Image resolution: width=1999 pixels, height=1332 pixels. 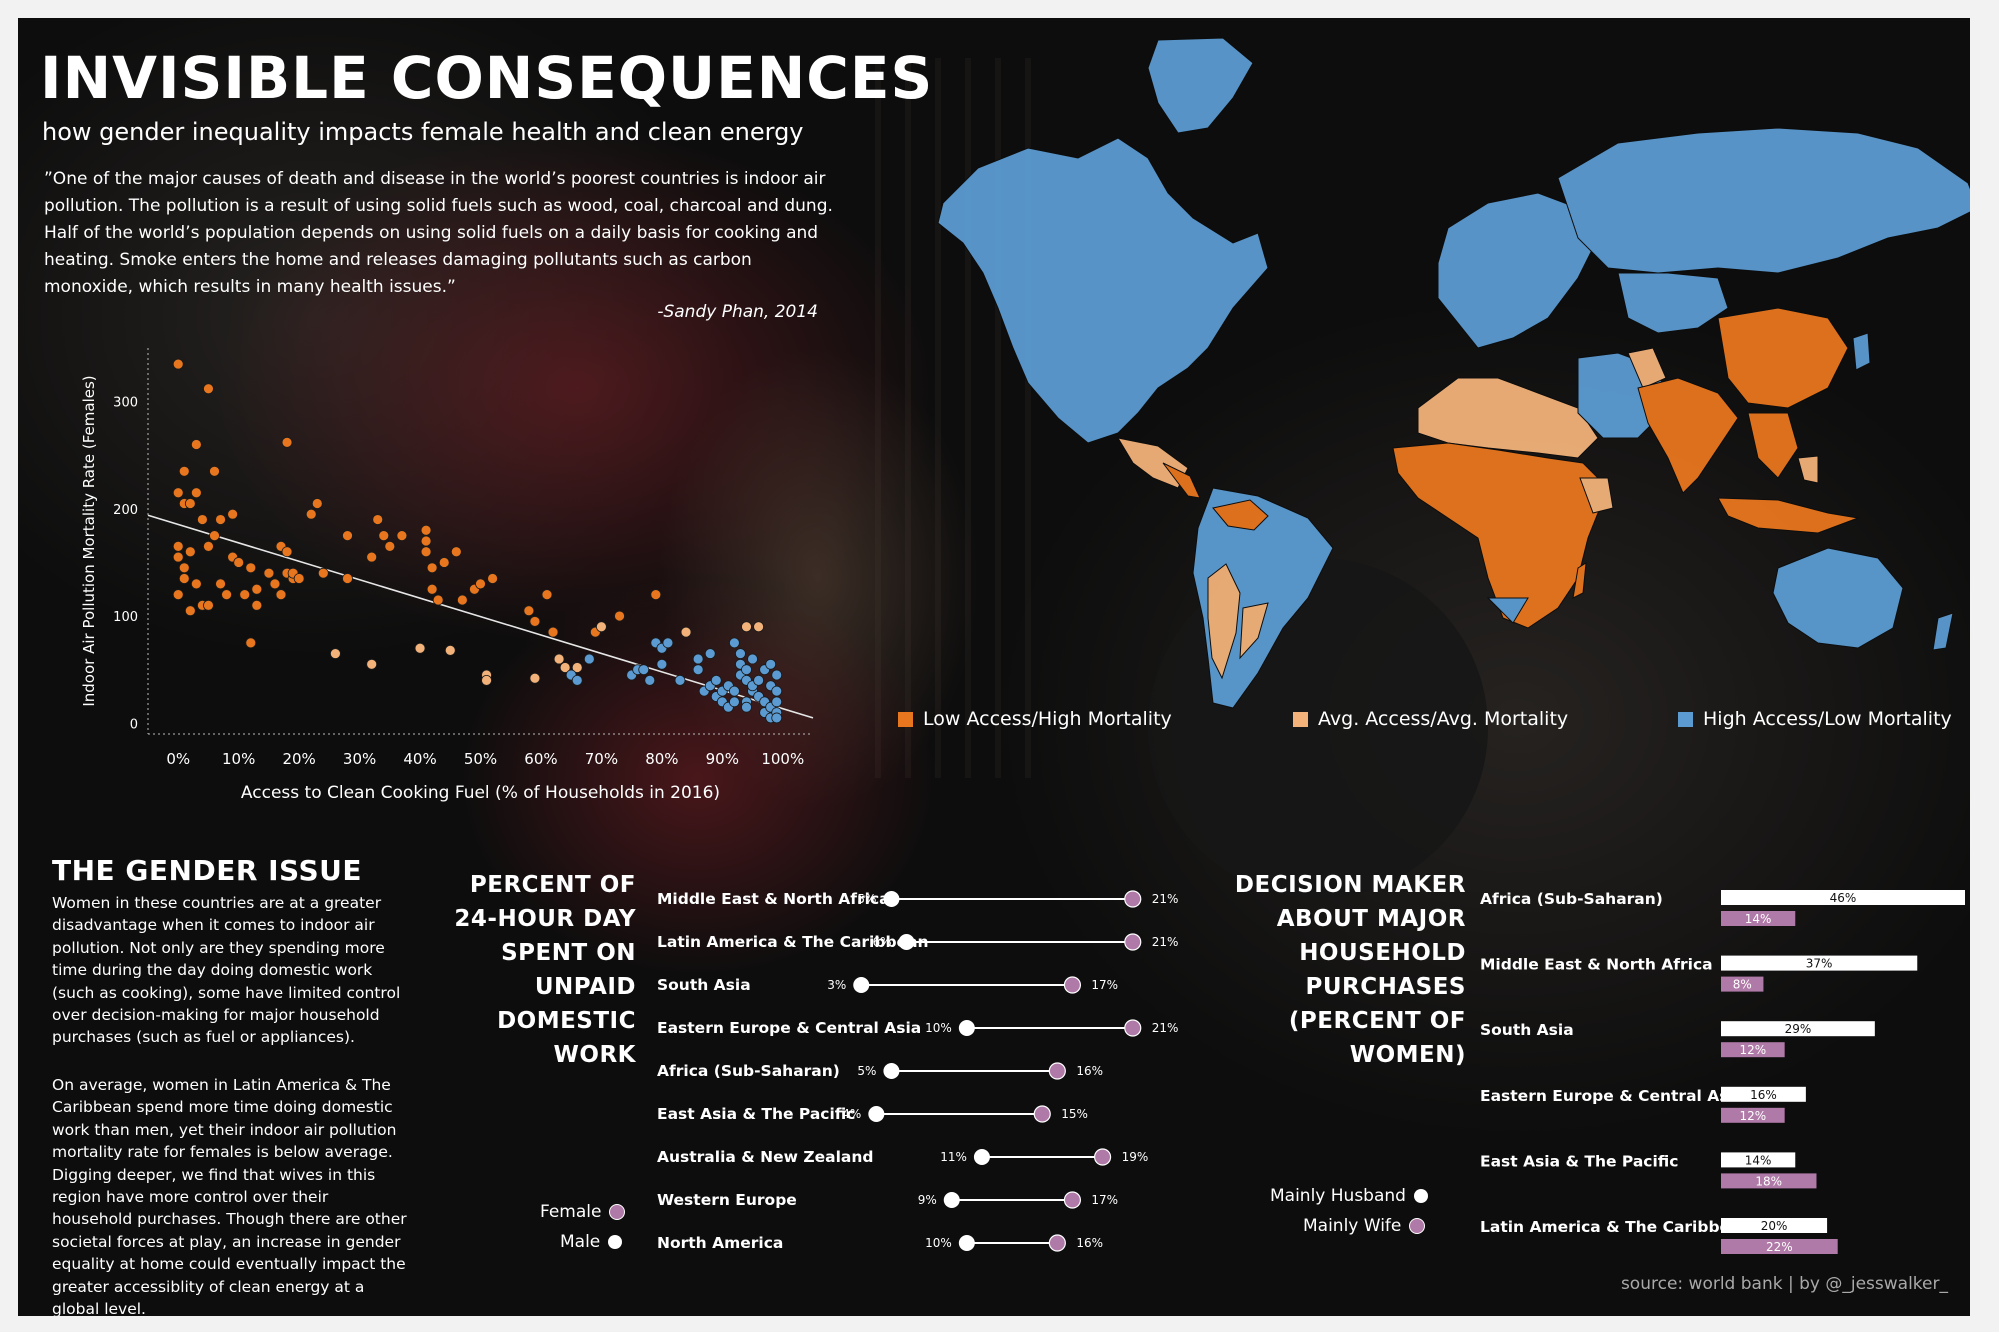 What do you see at coordinates (583, 1212) in the screenshot?
I see `legend-female: Female` at bounding box center [583, 1212].